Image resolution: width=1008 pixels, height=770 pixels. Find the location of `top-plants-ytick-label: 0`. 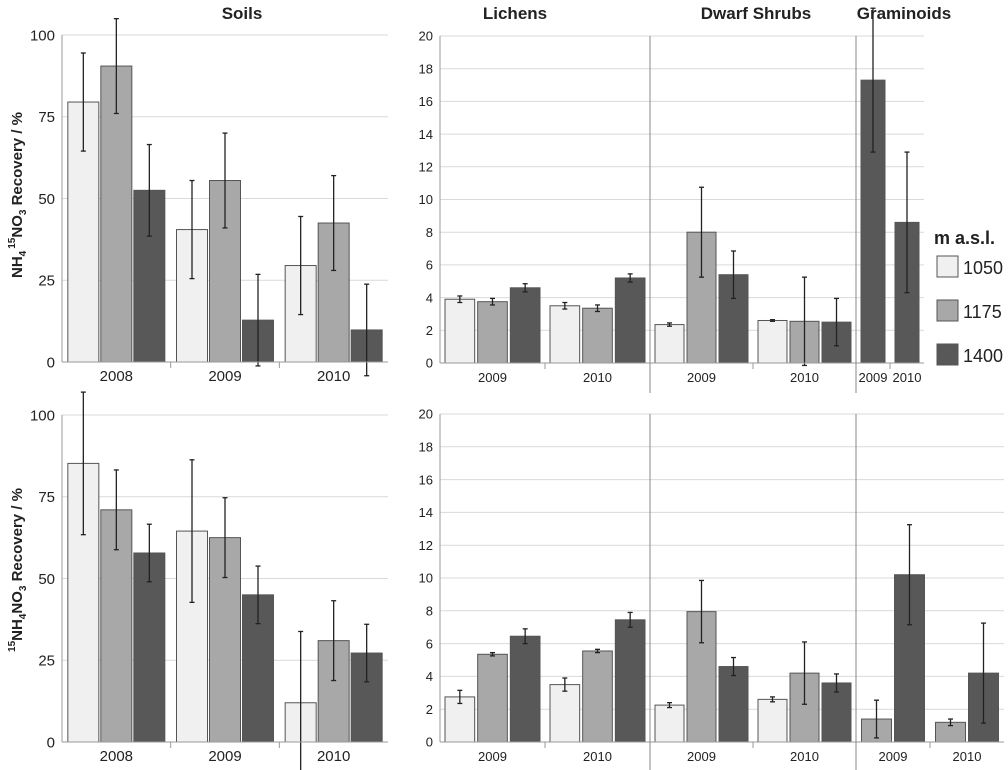

top-plants-ytick-label: 0 is located at coordinates (429, 363).